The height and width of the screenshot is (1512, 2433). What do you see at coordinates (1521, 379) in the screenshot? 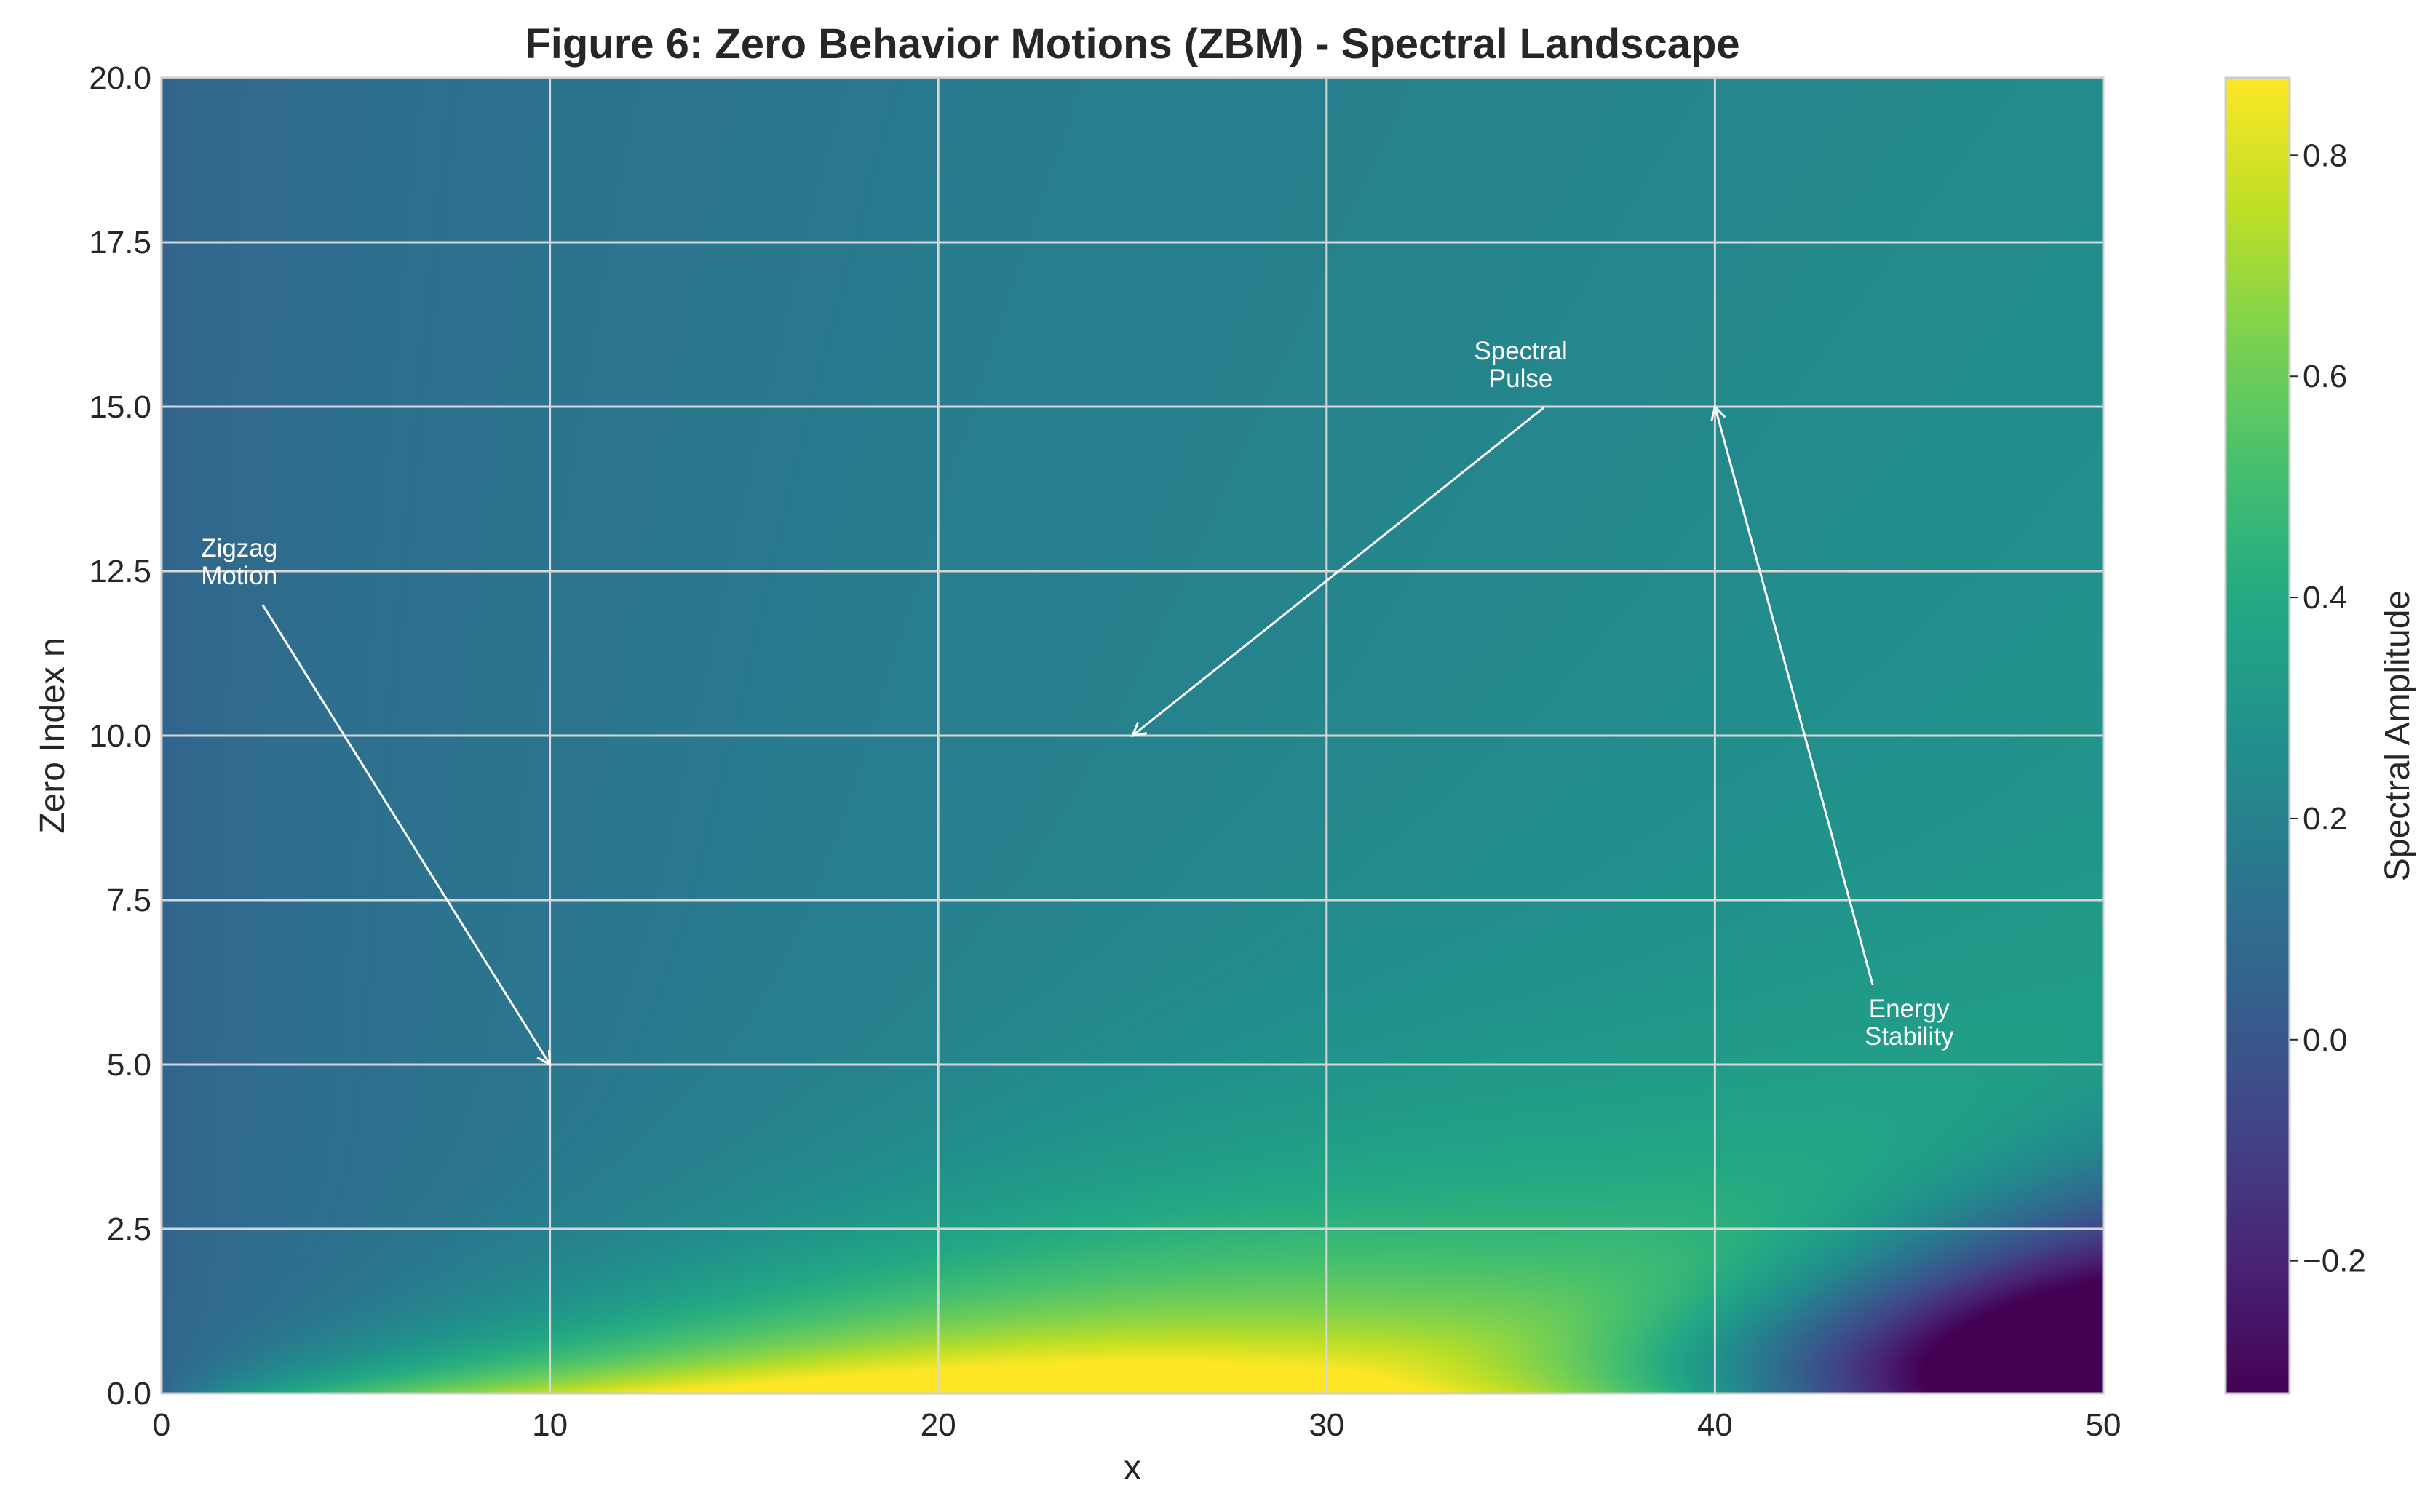
I see `annotation-label: Pulse` at bounding box center [1521, 379].